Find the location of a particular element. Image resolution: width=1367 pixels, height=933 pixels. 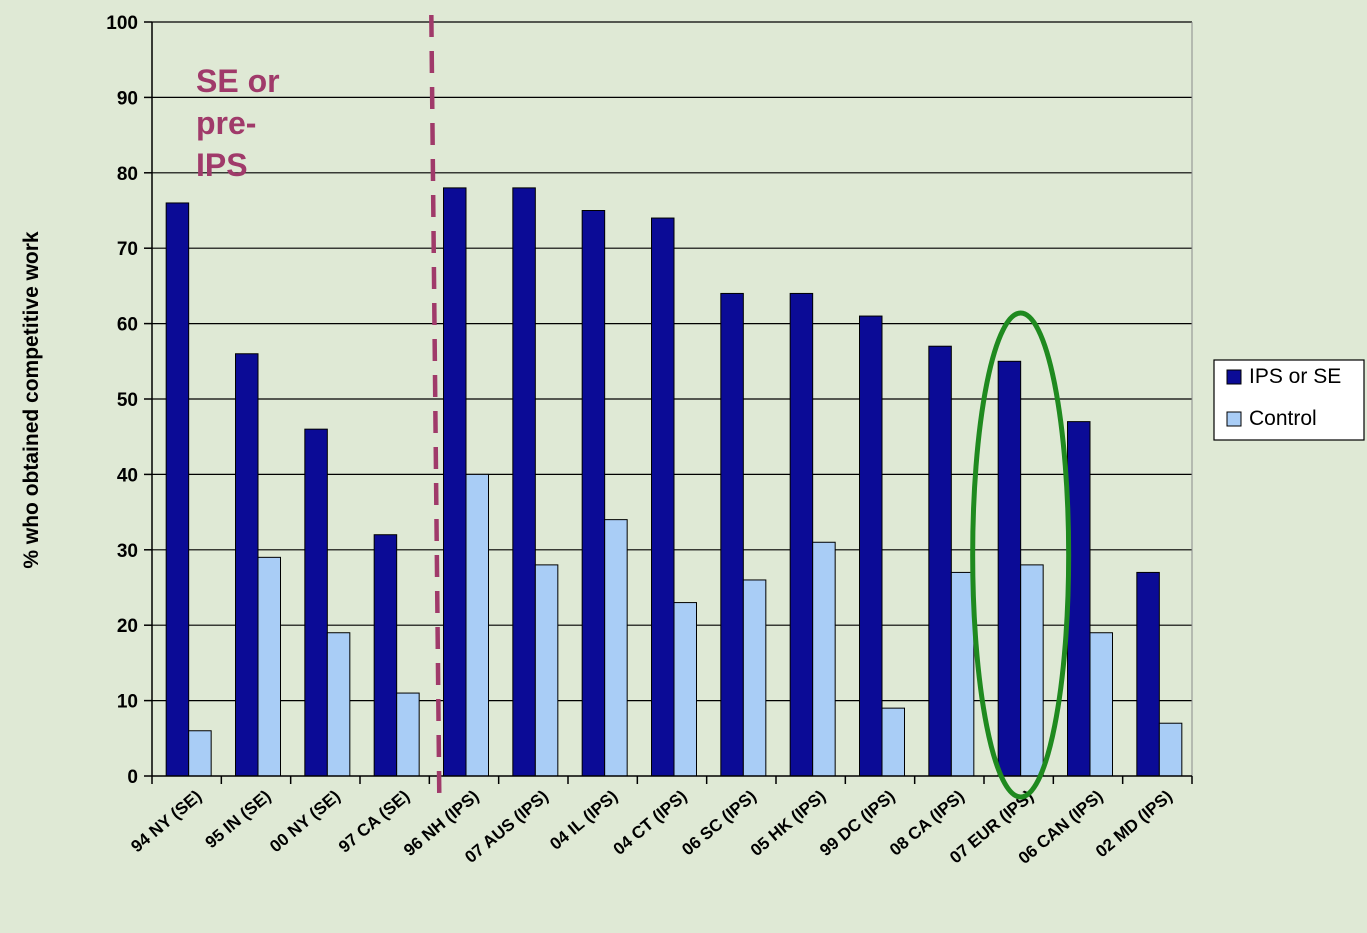

y-axis-ticks: 0 10 20 30 40 50 60 70 80 90 100 is located at coordinates (129, 400).